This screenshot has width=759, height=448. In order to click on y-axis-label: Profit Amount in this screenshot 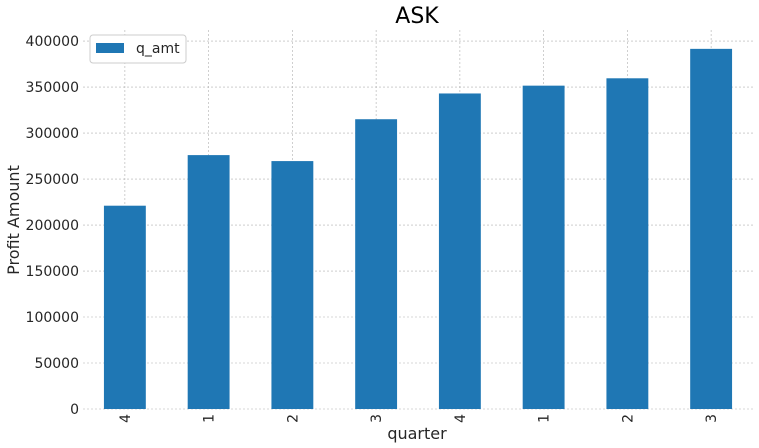, I will do `click(13, 220)`.